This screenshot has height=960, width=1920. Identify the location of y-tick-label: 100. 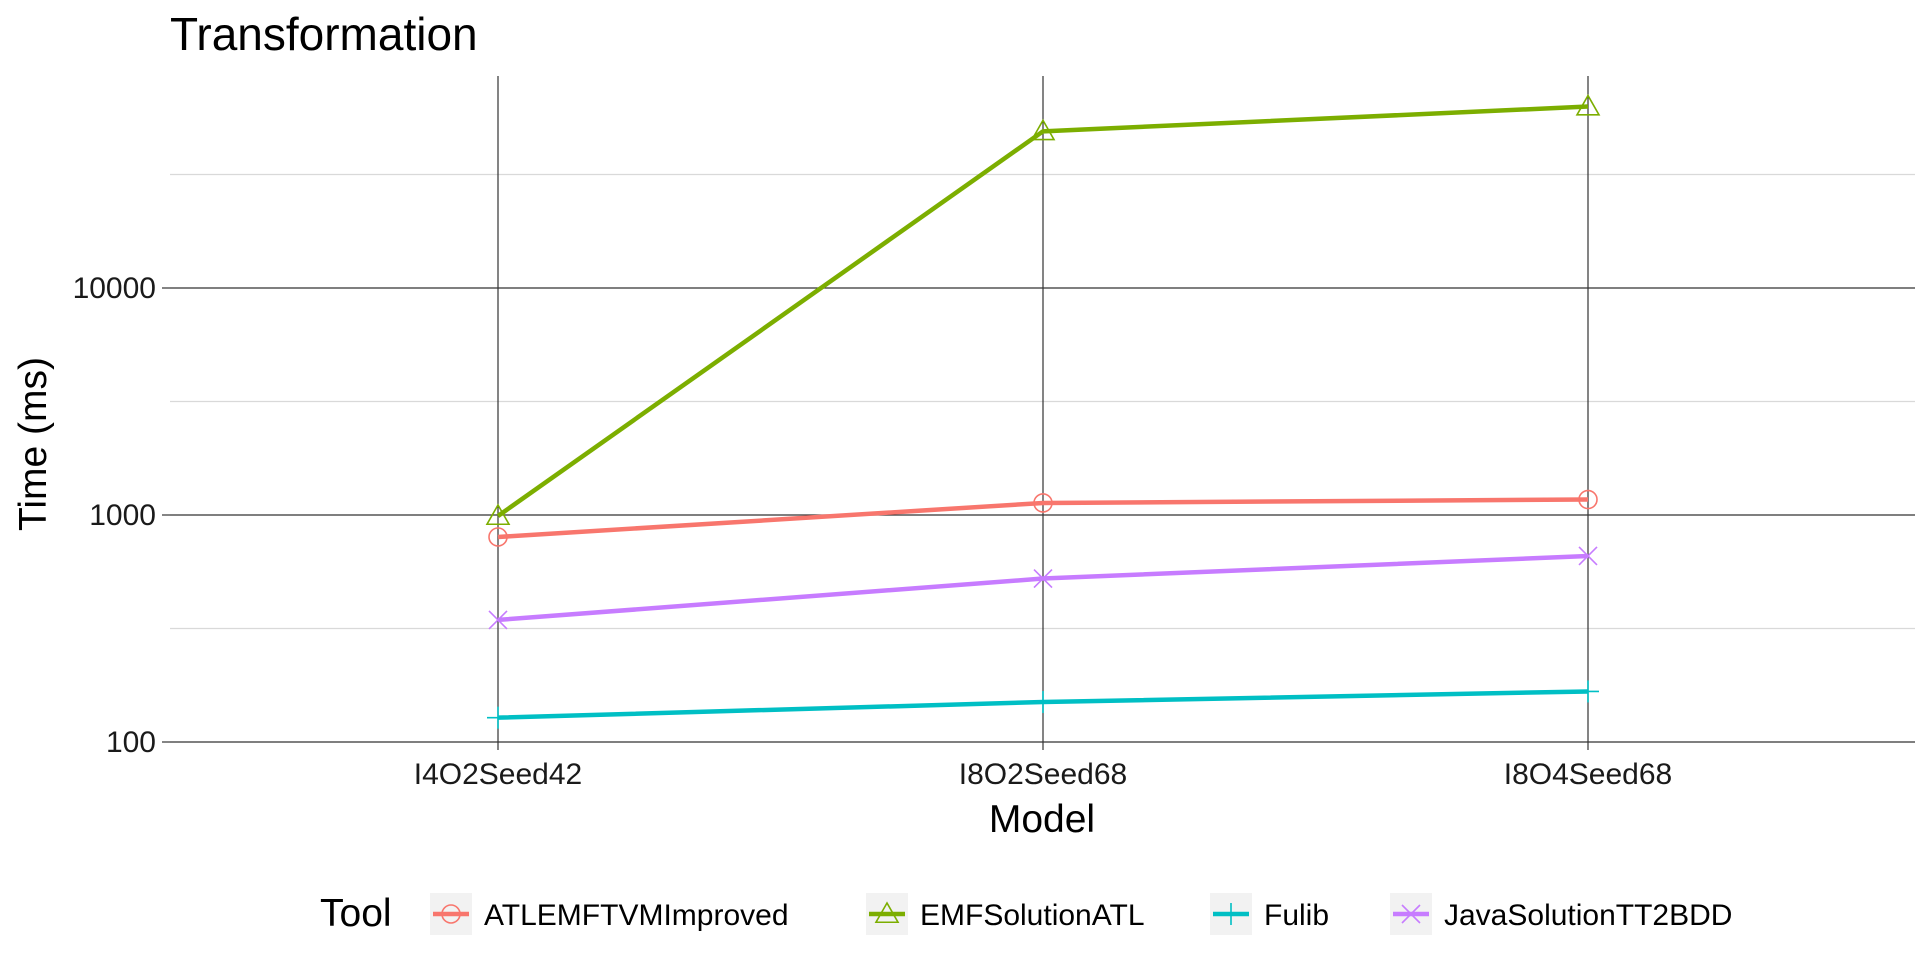
(131, 742).